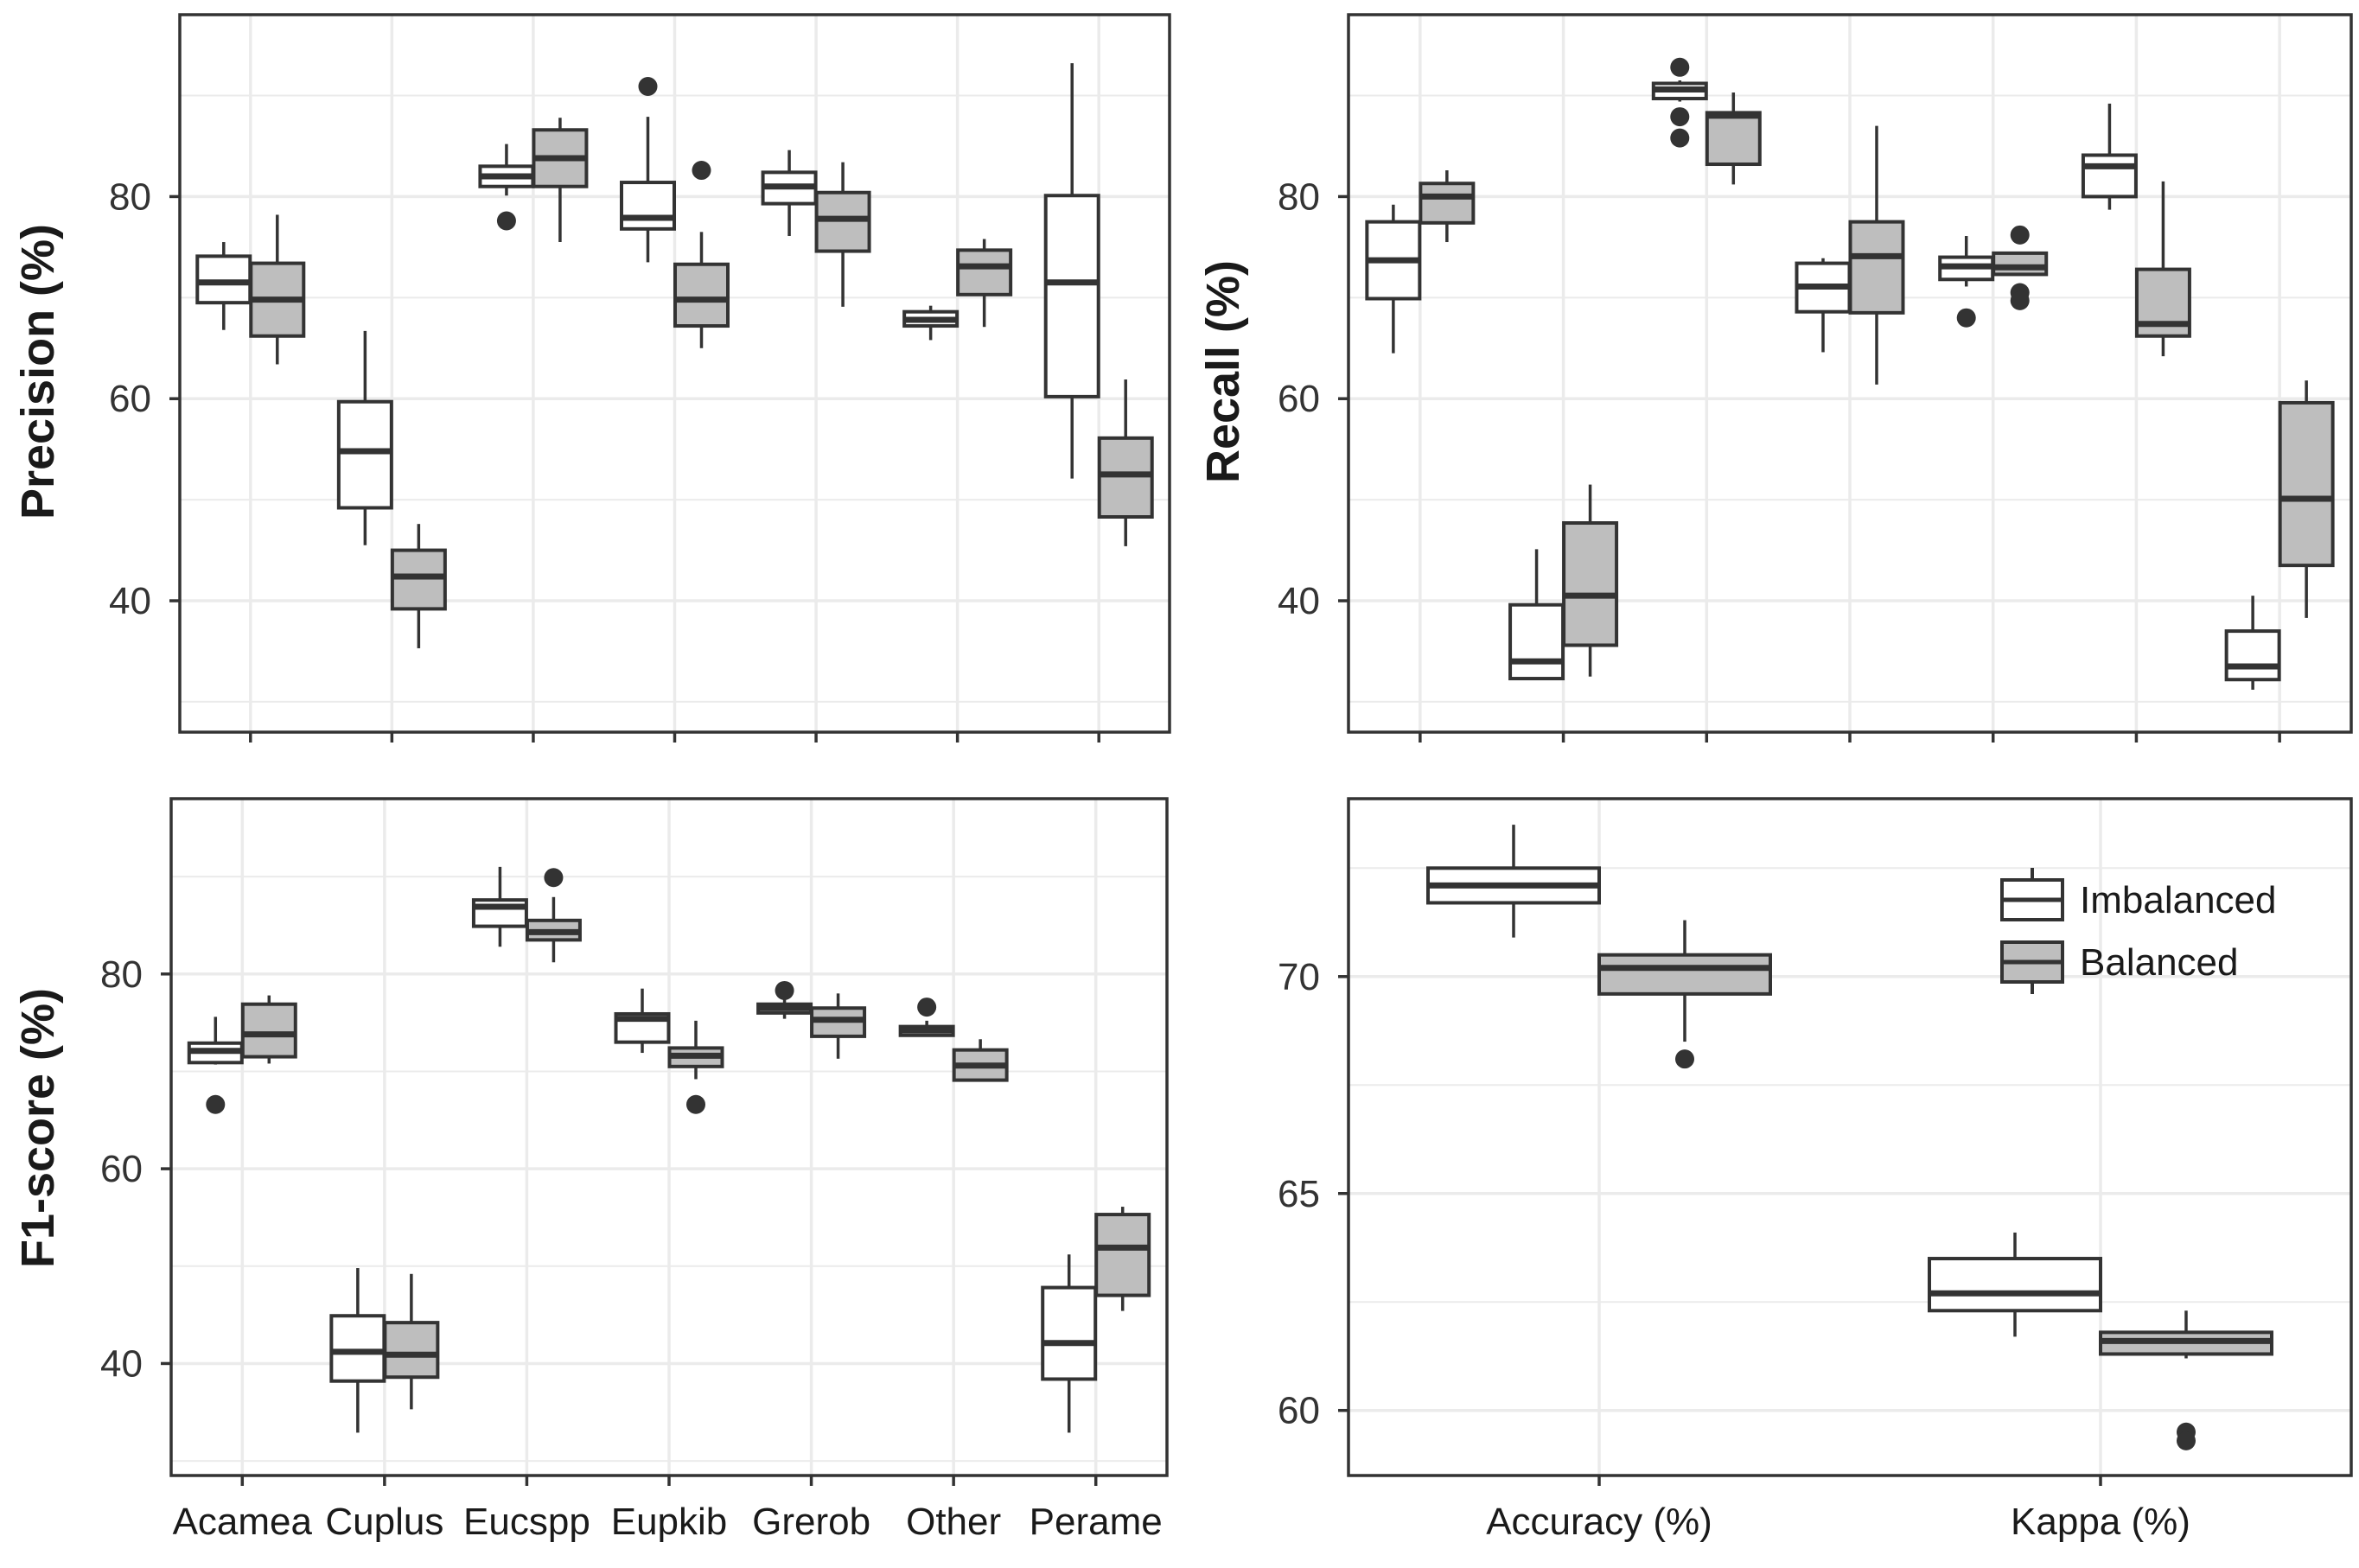  Describe the element at coordinates (2159, 963) in the screenshot. I see `legend-balanced-label: Balanced` at that location.